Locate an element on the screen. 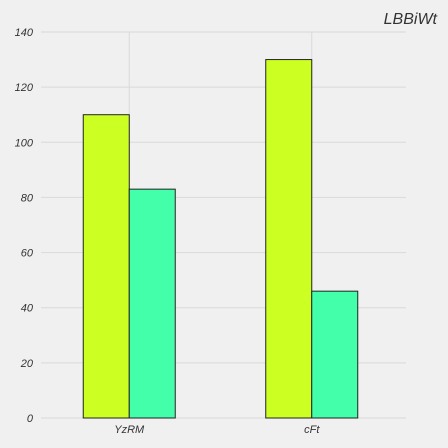  x-tick-label: cFt is located at coordinates (312, 430).